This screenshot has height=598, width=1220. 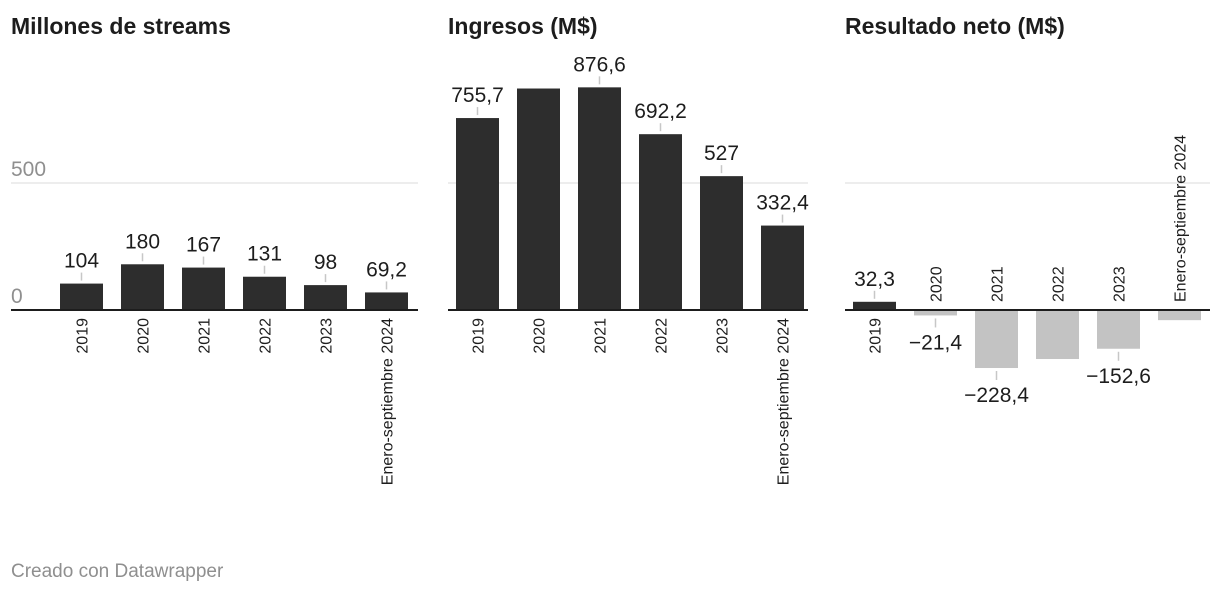 I want to click on chart-1-category-label: 2023, so click(x=327, y=336).